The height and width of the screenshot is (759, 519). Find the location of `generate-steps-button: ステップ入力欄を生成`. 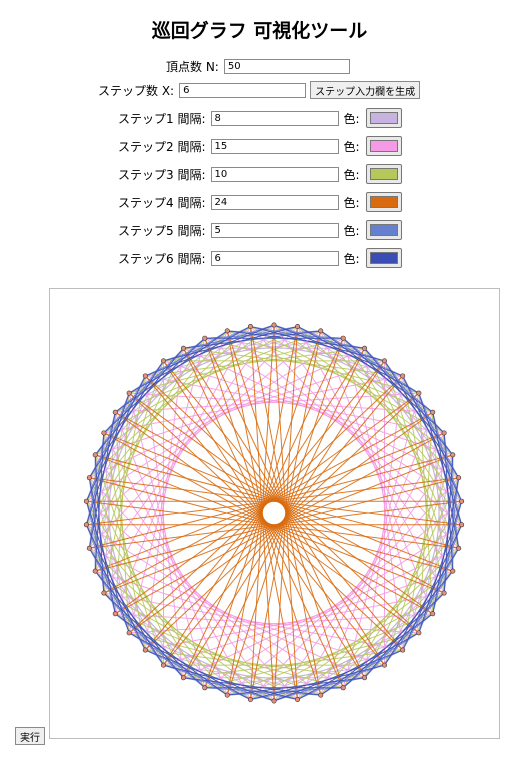

generate-steps-button: ステップ入力欄を生成 is located at coordinates (365, 90).